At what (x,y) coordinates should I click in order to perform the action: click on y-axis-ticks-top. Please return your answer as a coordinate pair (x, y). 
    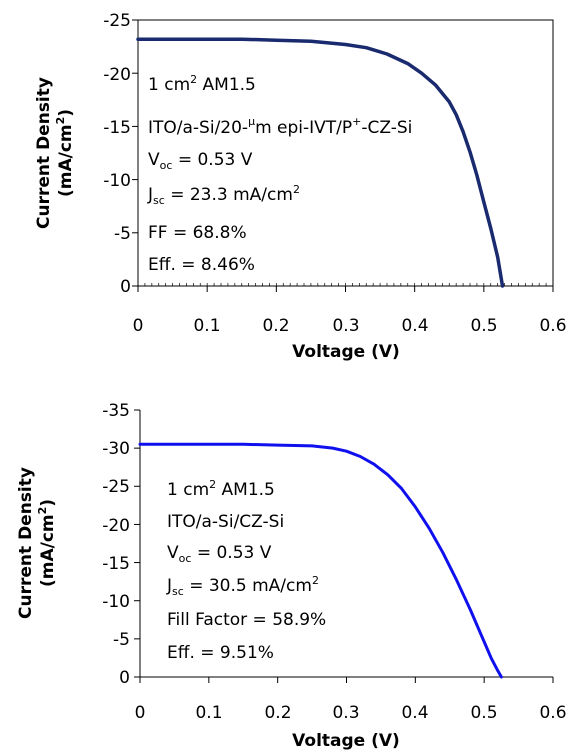
    Looking at the image, I should click on (135, 153).